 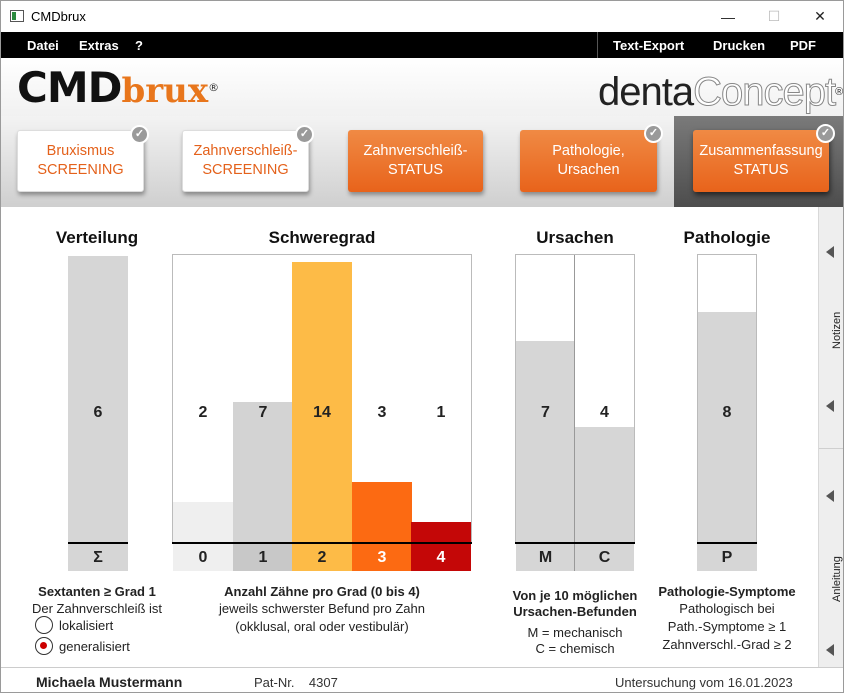 I want to click on close-button: ✕, so click(x=820, y=16).